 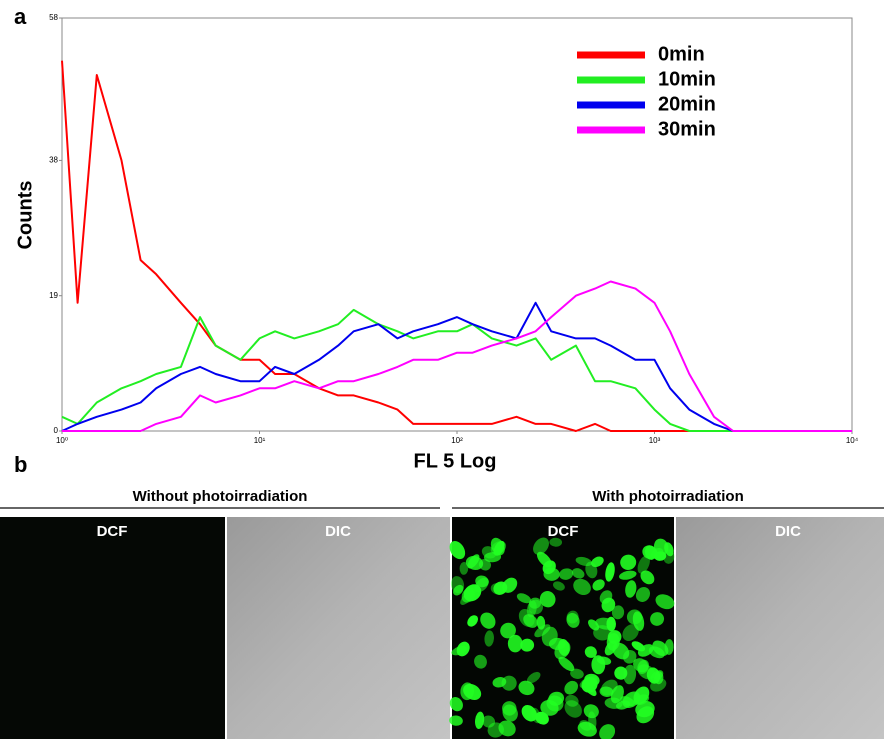 What do you see at coordinates (456, 370) in the screenshot?
I see `series-line` at bounding box center [456, 370].